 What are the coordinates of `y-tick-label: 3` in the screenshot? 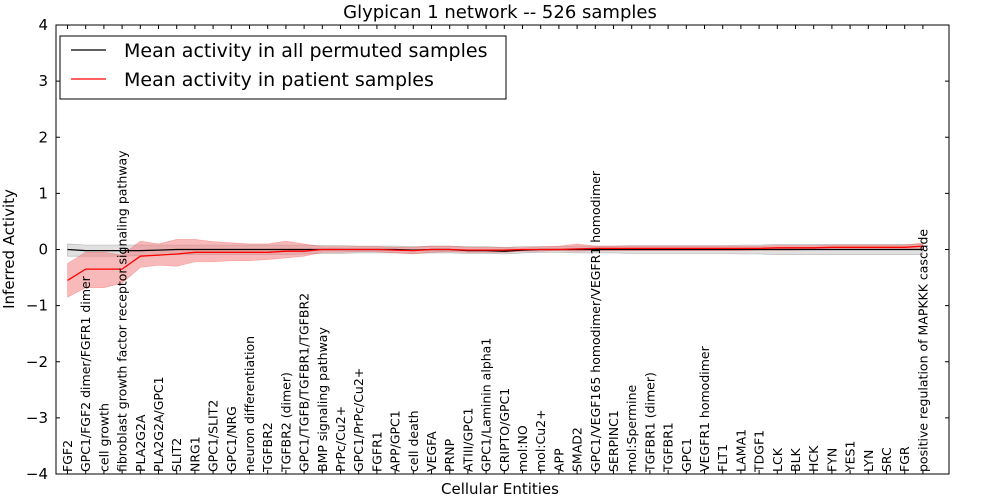 It's located at (43, 81).